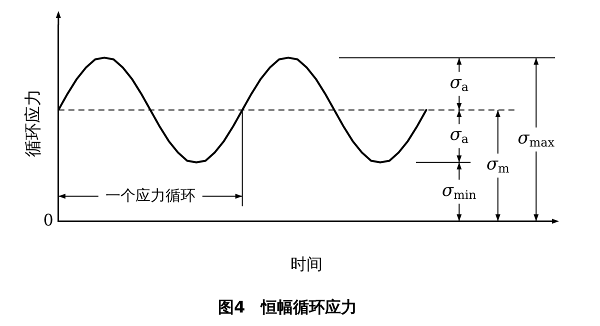 This screenshot has width=600, height=326. I want to click on x-axis-title: 时间, so click(306, 264).